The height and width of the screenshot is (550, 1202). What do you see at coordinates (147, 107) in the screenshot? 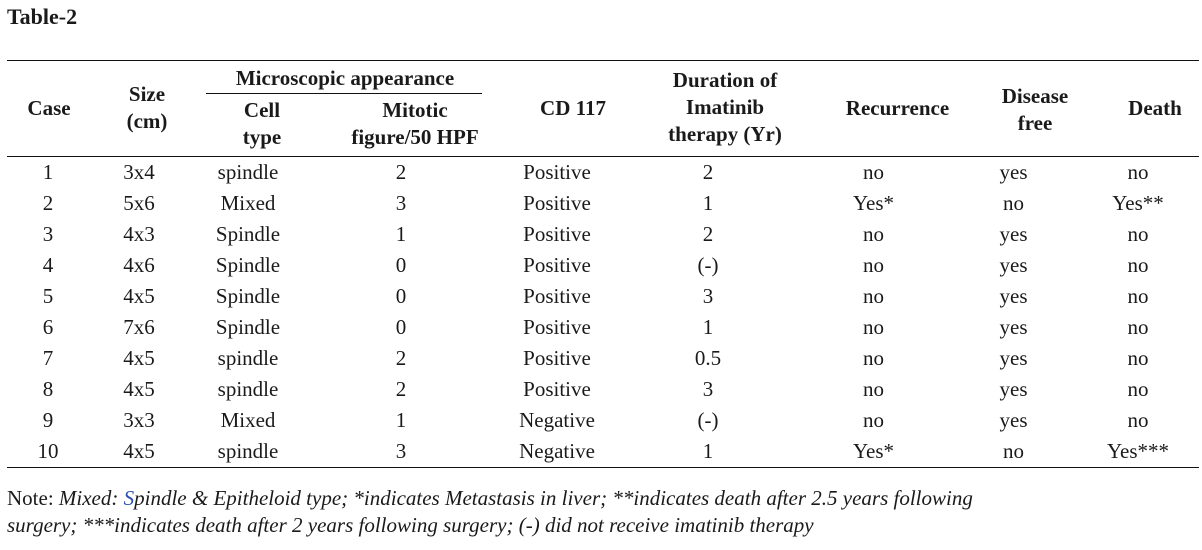
I see `header-size: Size (cm)` at bounding box center [147, 107].